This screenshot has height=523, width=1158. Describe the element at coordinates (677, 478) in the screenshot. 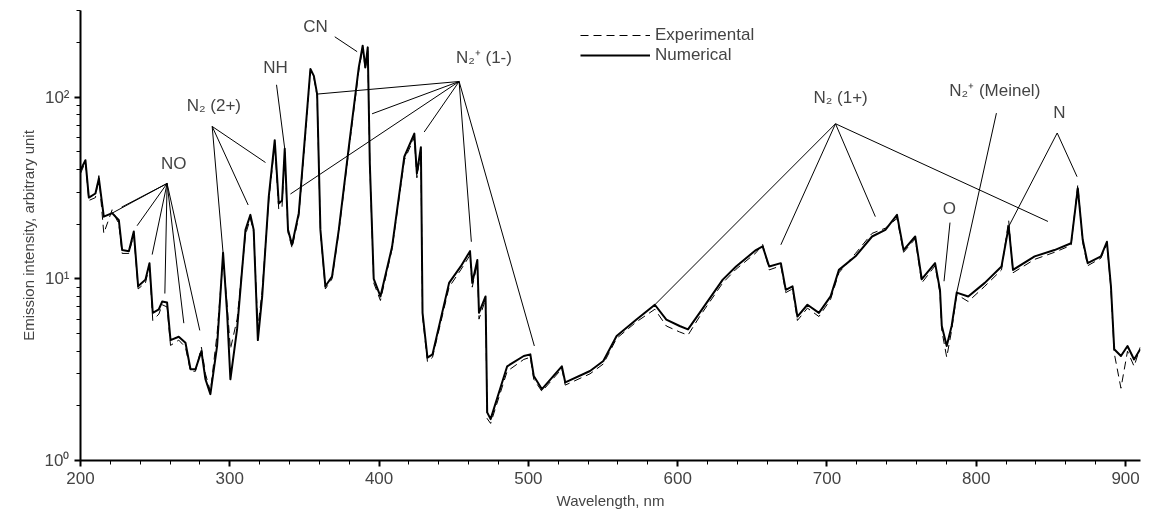

I see `x-tick-label: 600` at that location.